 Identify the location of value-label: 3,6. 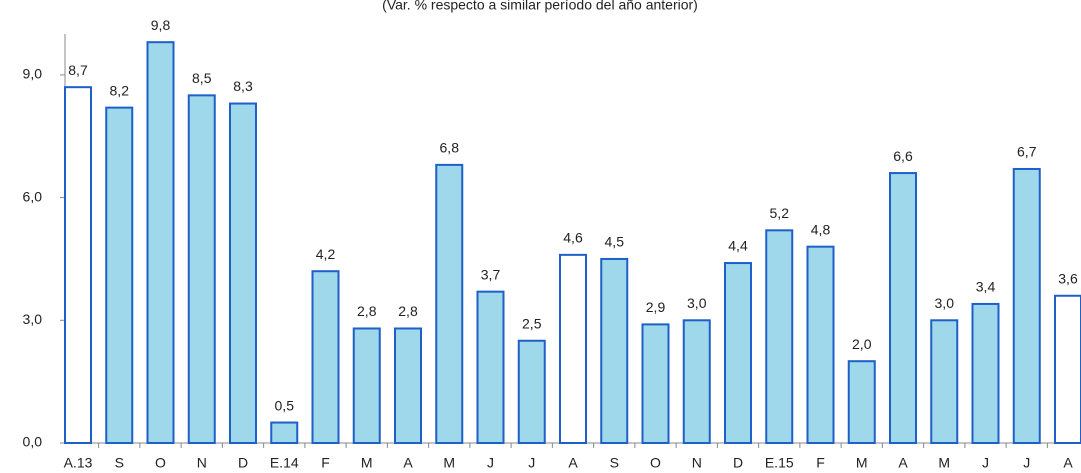
(1068, 278).